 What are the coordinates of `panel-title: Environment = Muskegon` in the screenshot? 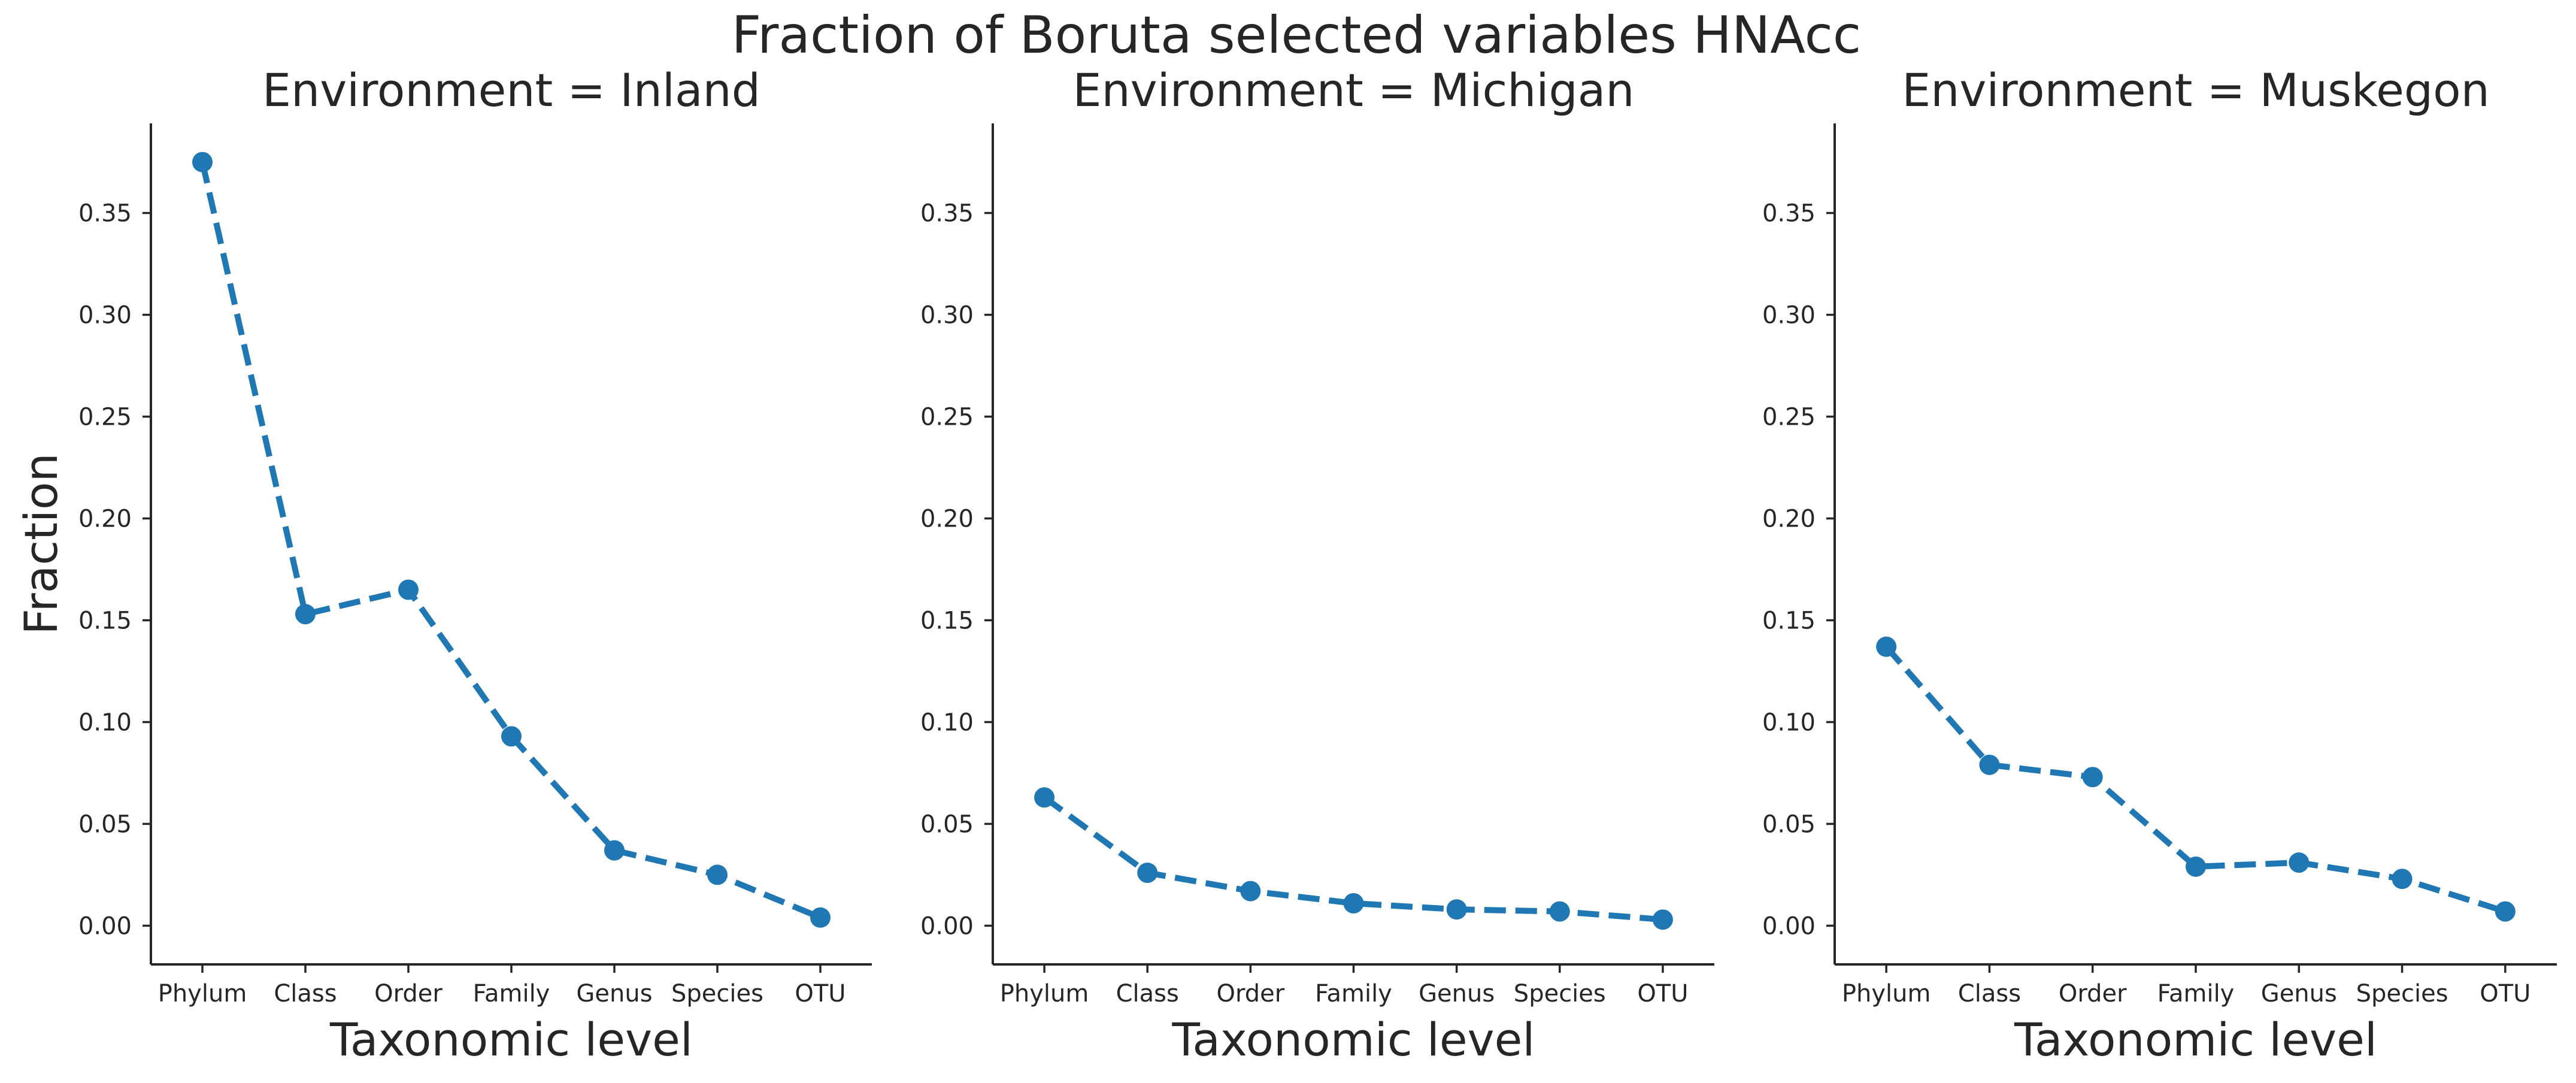 It's located at (2196, 90).